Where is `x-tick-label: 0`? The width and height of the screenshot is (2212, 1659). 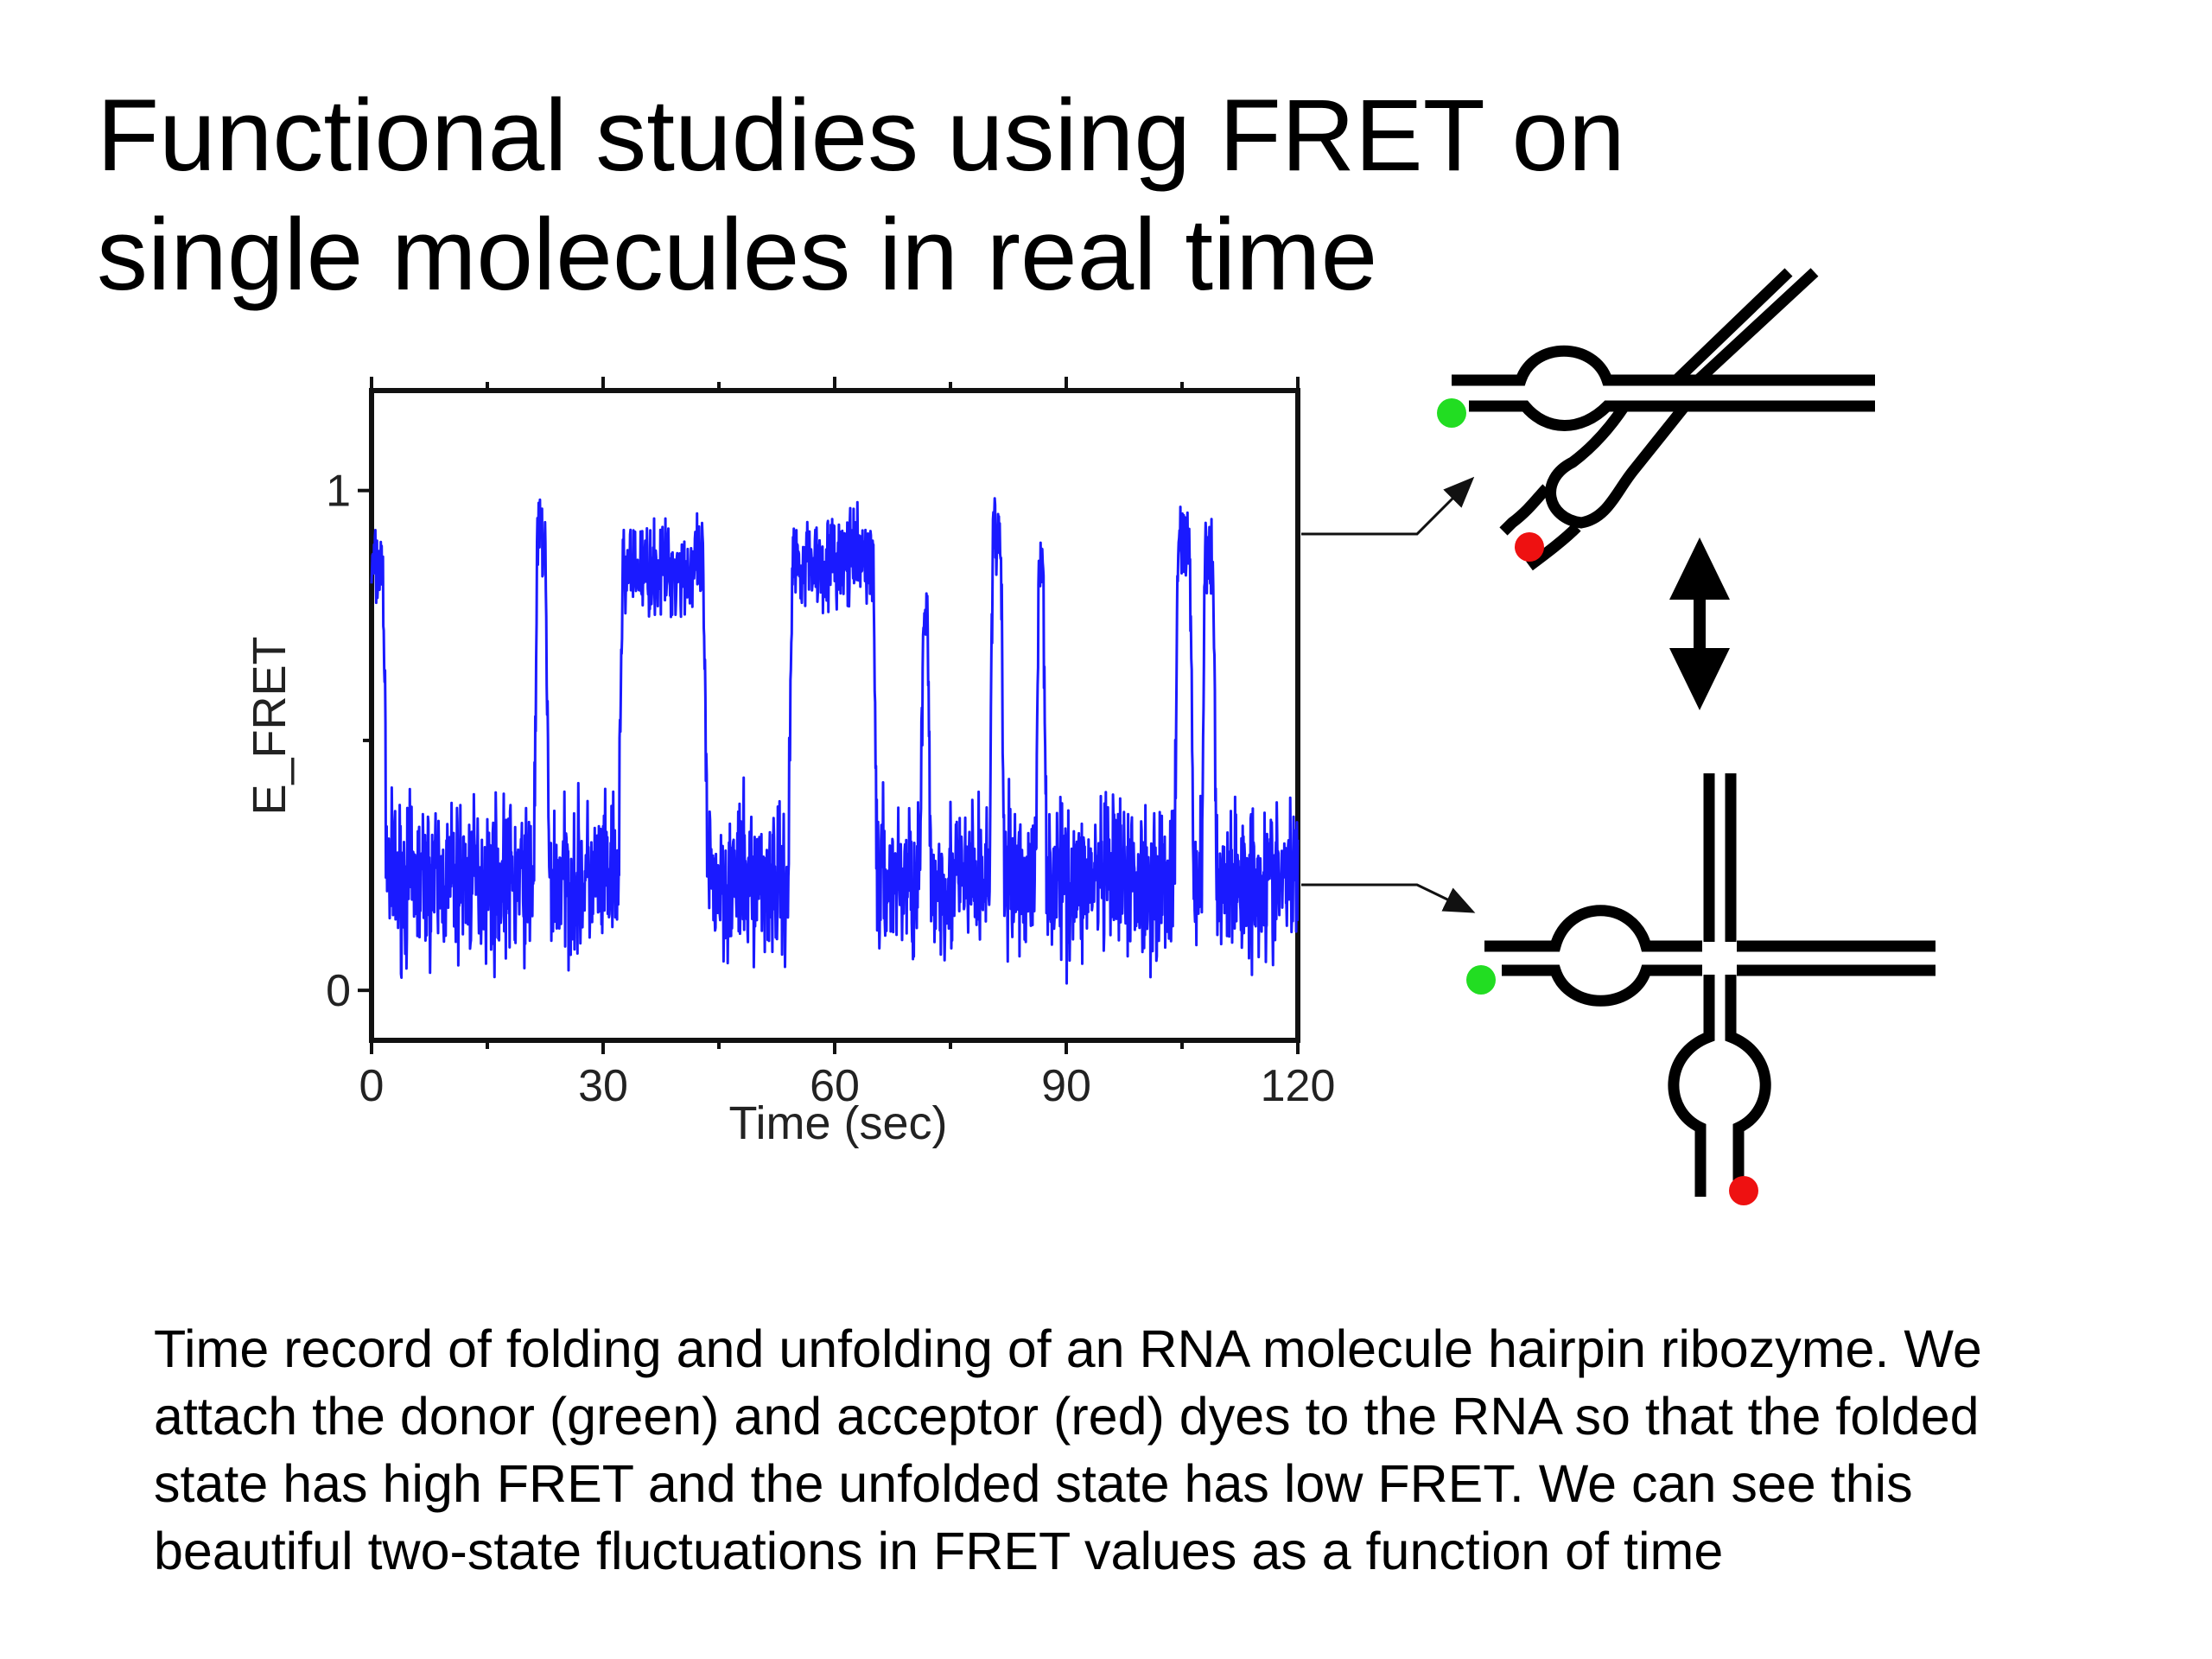
x-tick-label: 0 is located at coordinates (372, 1086).